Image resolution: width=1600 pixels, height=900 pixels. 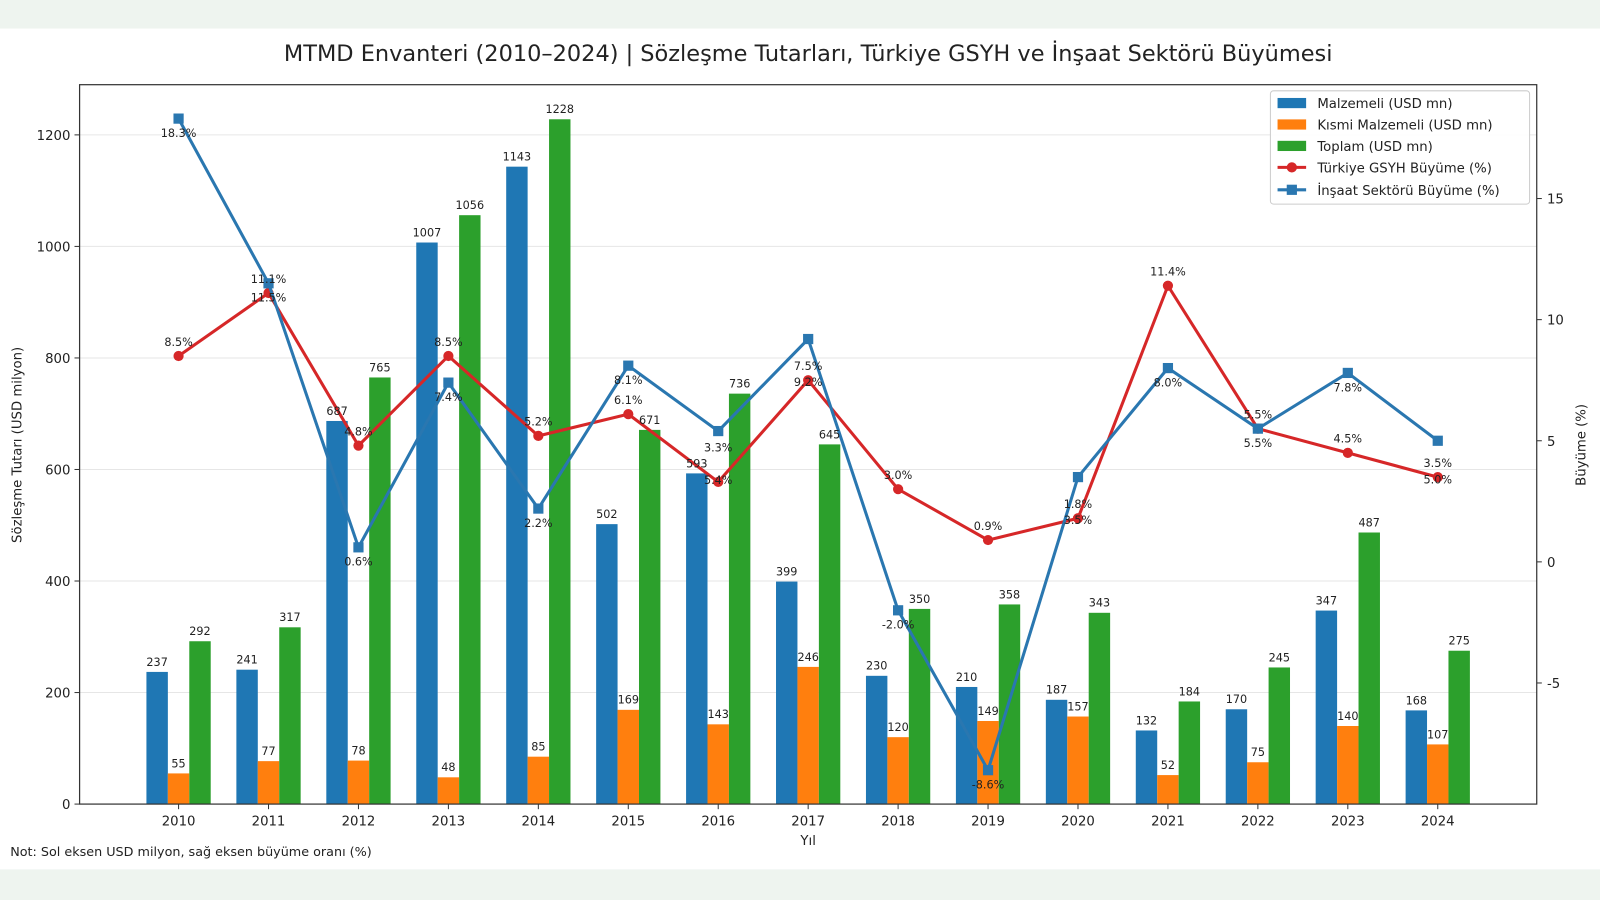 What do you see at coordinates (807, 657) in the screenshot?
I see `bar-value-label: 246` at bounding box center [807, 657].